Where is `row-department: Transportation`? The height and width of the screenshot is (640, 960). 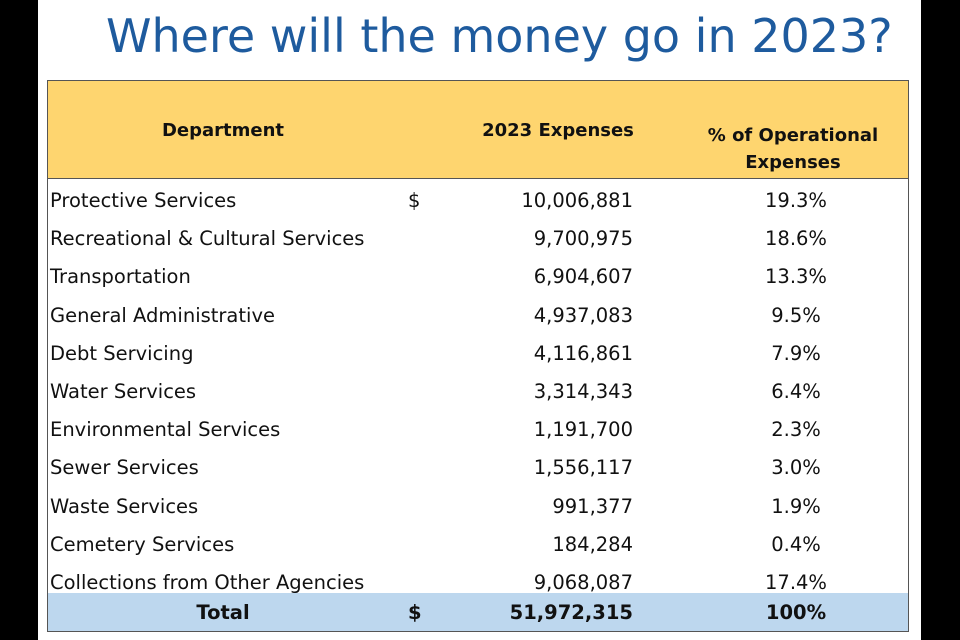 row-department: Transportation is located at coordinates (120, 277).